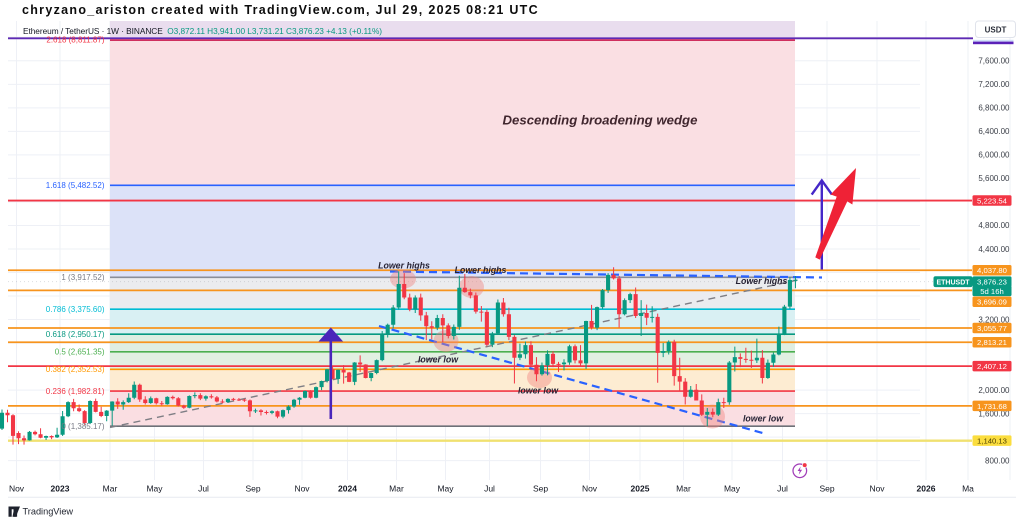 The height and width of the screenshot is (522, 1024). What do you see at coordinates (80, 352) in the screenshot?
I see `svg-text: 0.5 (2,651.35)` at bounding box center [80, 352].